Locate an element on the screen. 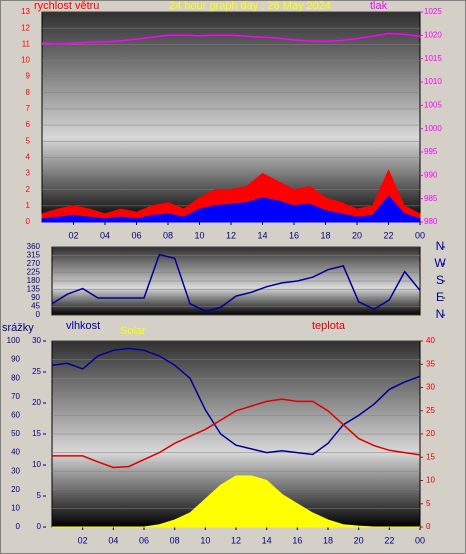  y-tick-label: 225 is located at coordinates (34, 272).